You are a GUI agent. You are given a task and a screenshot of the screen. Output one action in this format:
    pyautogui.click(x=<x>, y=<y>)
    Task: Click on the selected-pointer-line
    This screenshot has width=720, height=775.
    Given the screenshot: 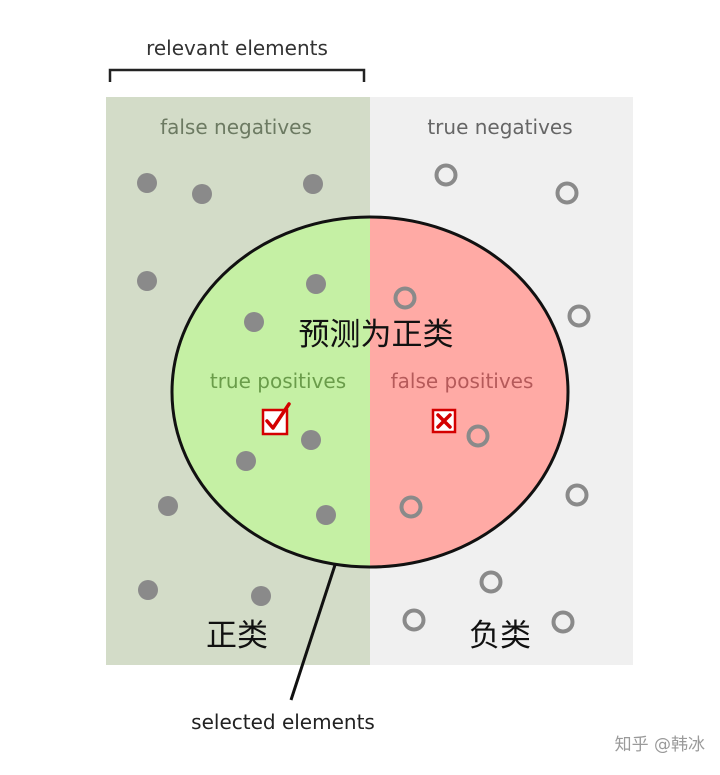 What is the action you would take?
    pyautogui.click(x=313, y=632)
    